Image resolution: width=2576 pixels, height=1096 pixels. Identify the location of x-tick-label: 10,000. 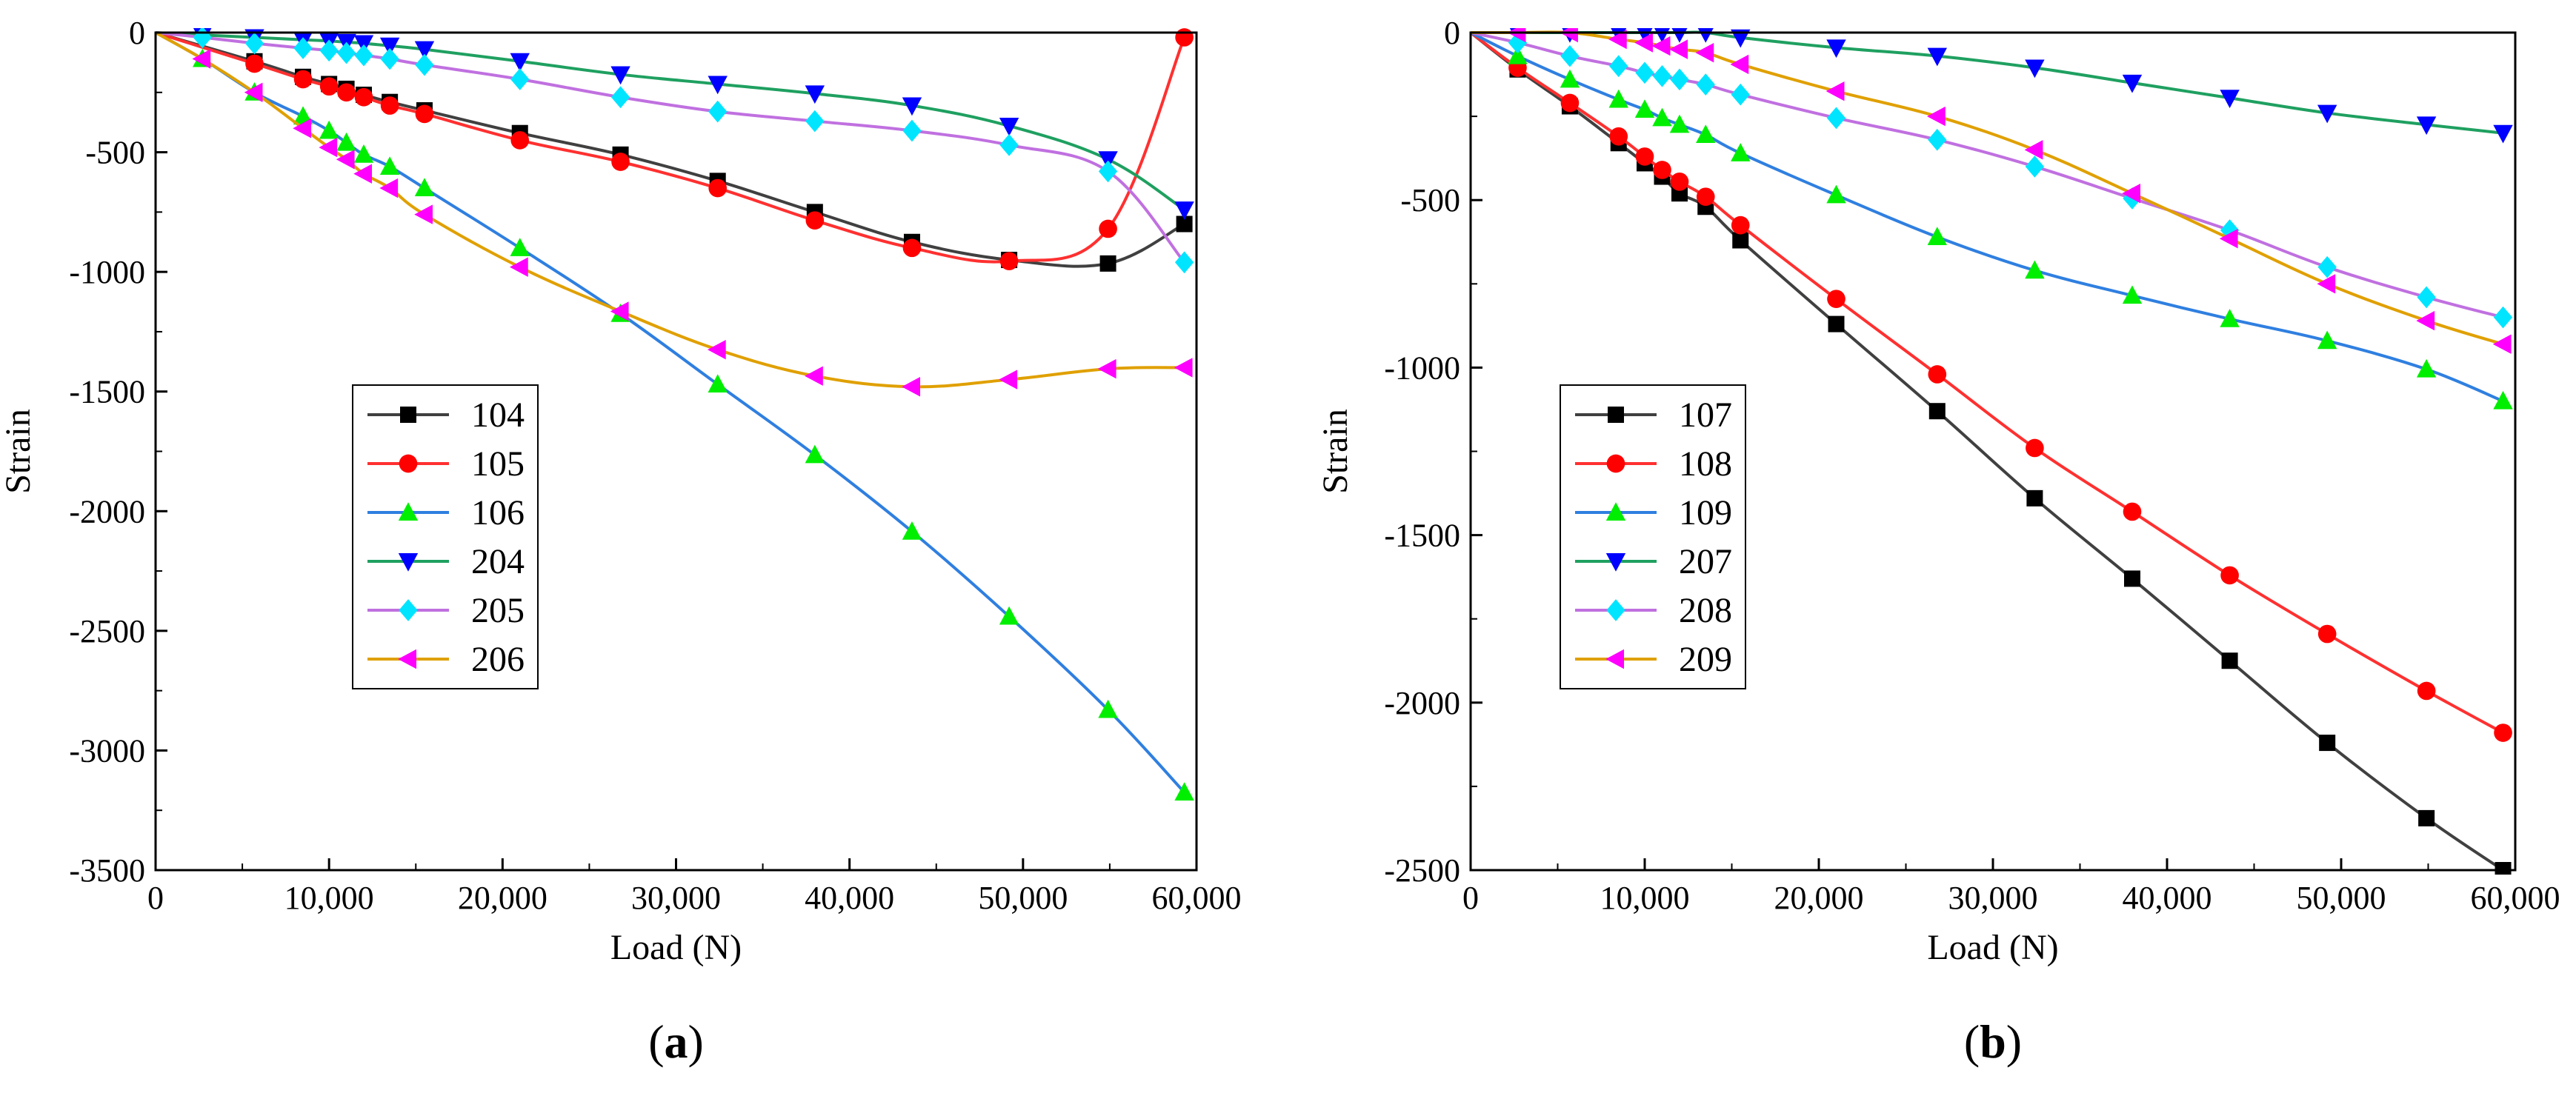
(1645, 898).